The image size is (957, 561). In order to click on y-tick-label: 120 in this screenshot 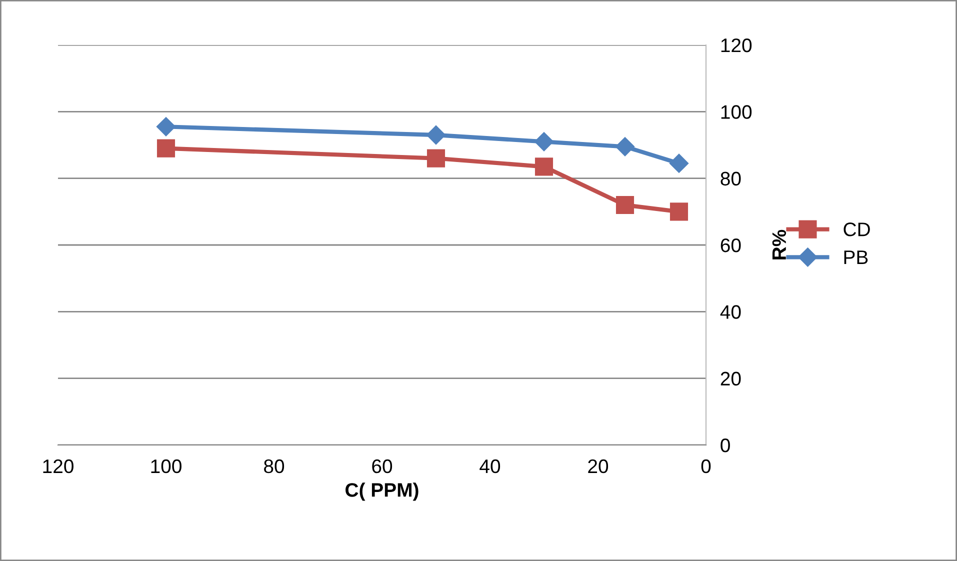, I will do `click(736, 45)`.